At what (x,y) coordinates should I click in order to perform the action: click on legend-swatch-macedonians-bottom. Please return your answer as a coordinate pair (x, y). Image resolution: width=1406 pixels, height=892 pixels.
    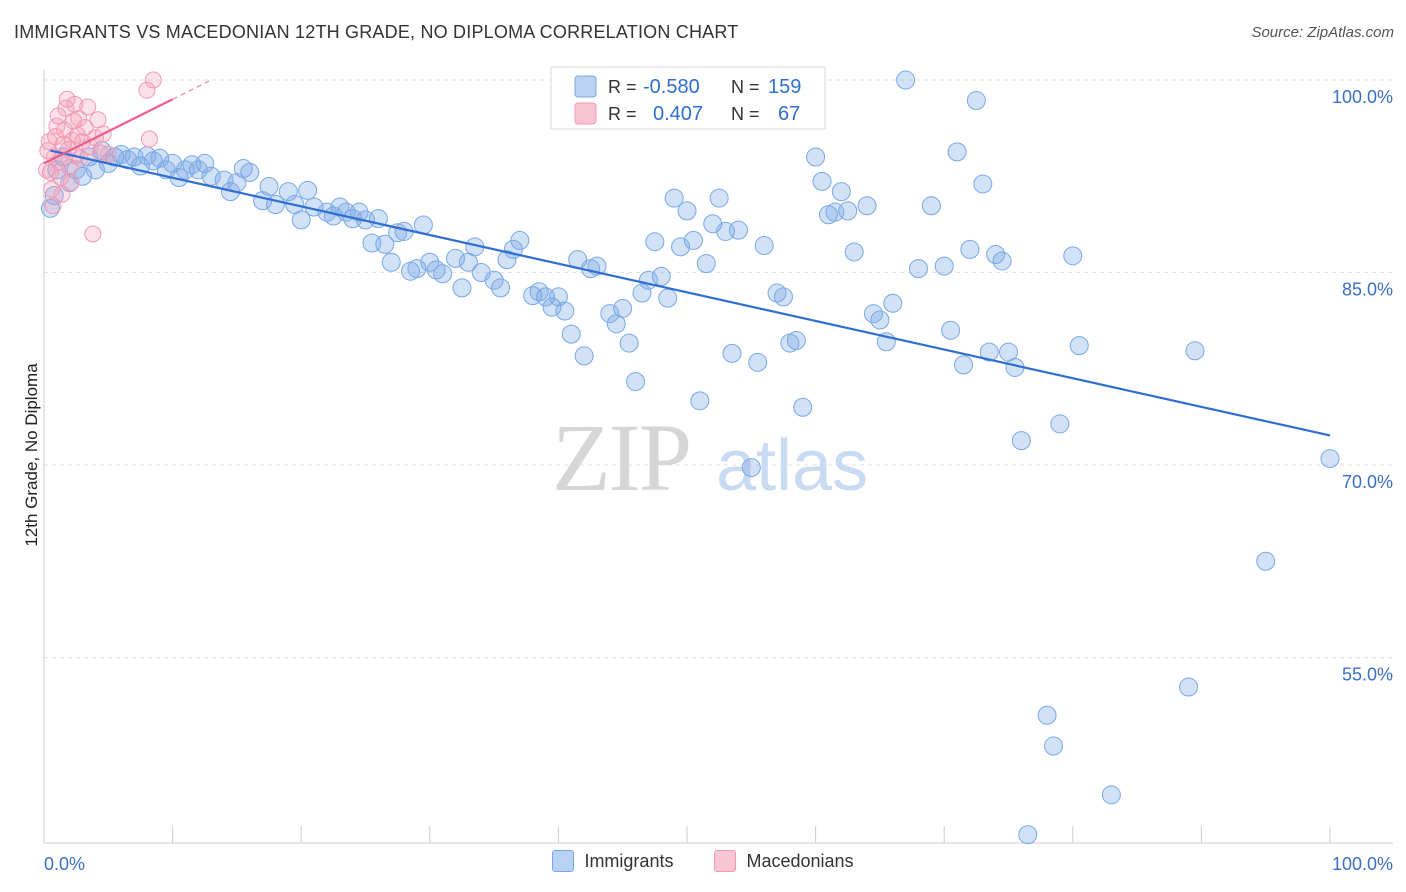
    Looking at the image, I should click on (725, 861).